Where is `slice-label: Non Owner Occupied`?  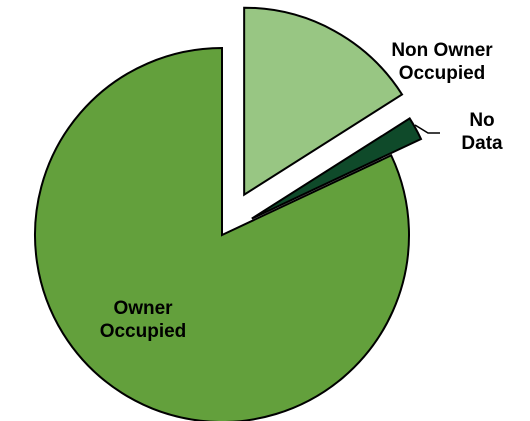
slice-label: Non Owner Occupied is located at coordinates (442, 62).